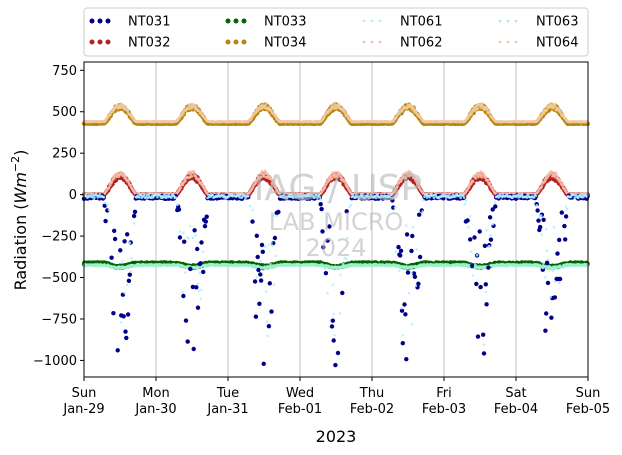 The width and height of the screenshot is (622, 455). Describe the element at coordinates (335, 113) in the screenshot. I see `series-nt064` at that location.